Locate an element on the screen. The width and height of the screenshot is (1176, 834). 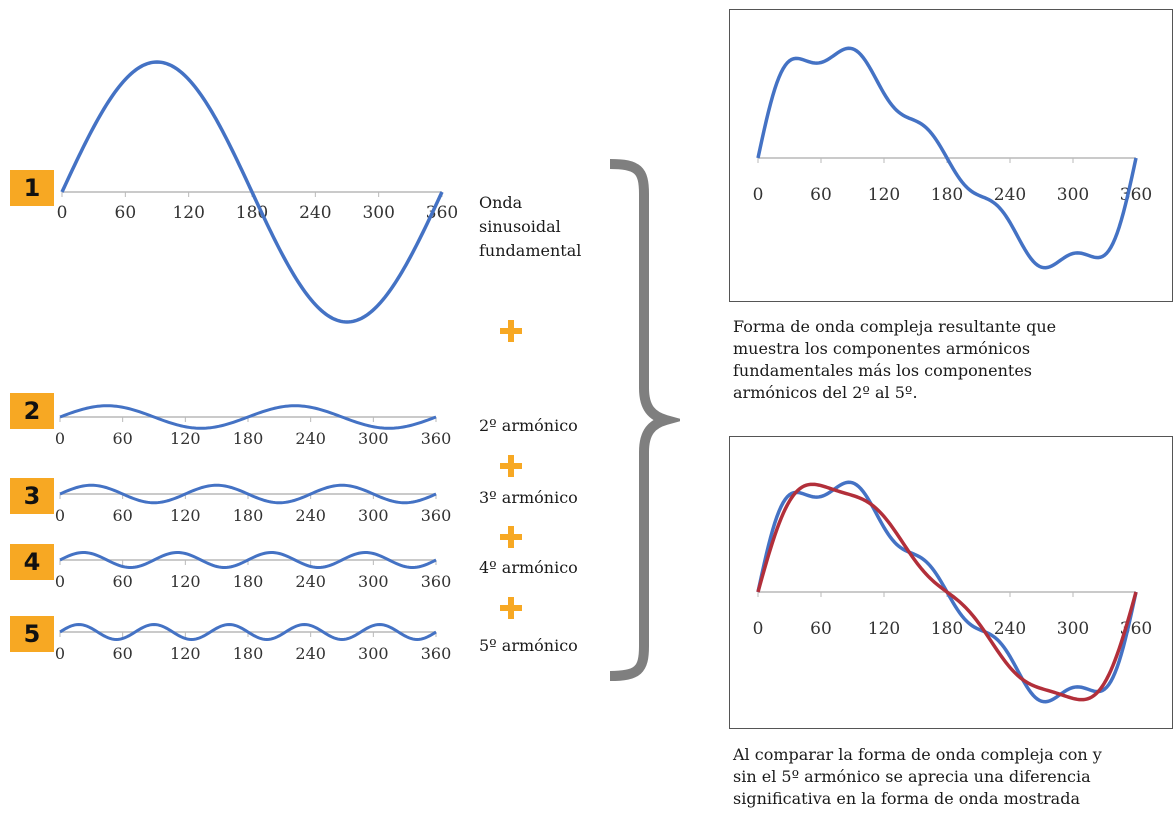
harmonic-5-chart: 0 60 120 180 240 300 360 is located at coordinates (253, 642).